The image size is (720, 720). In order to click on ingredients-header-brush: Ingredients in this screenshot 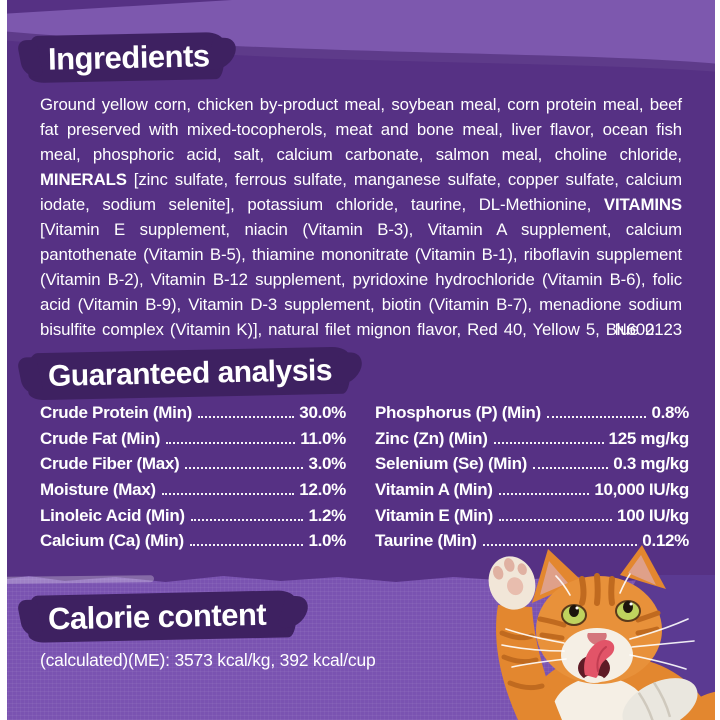, I will do `click(126, 57)`.